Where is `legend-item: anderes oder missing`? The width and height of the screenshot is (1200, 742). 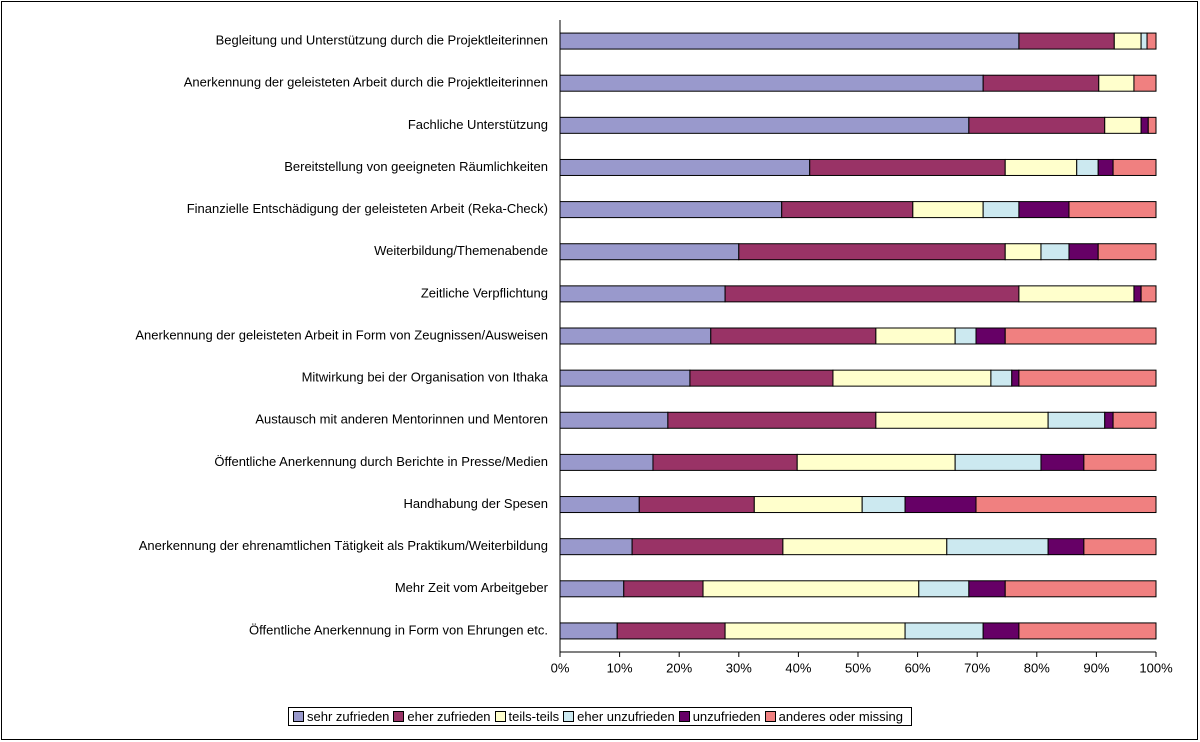
legend-item: anderes oder missing is located at coordinates (833, 716).